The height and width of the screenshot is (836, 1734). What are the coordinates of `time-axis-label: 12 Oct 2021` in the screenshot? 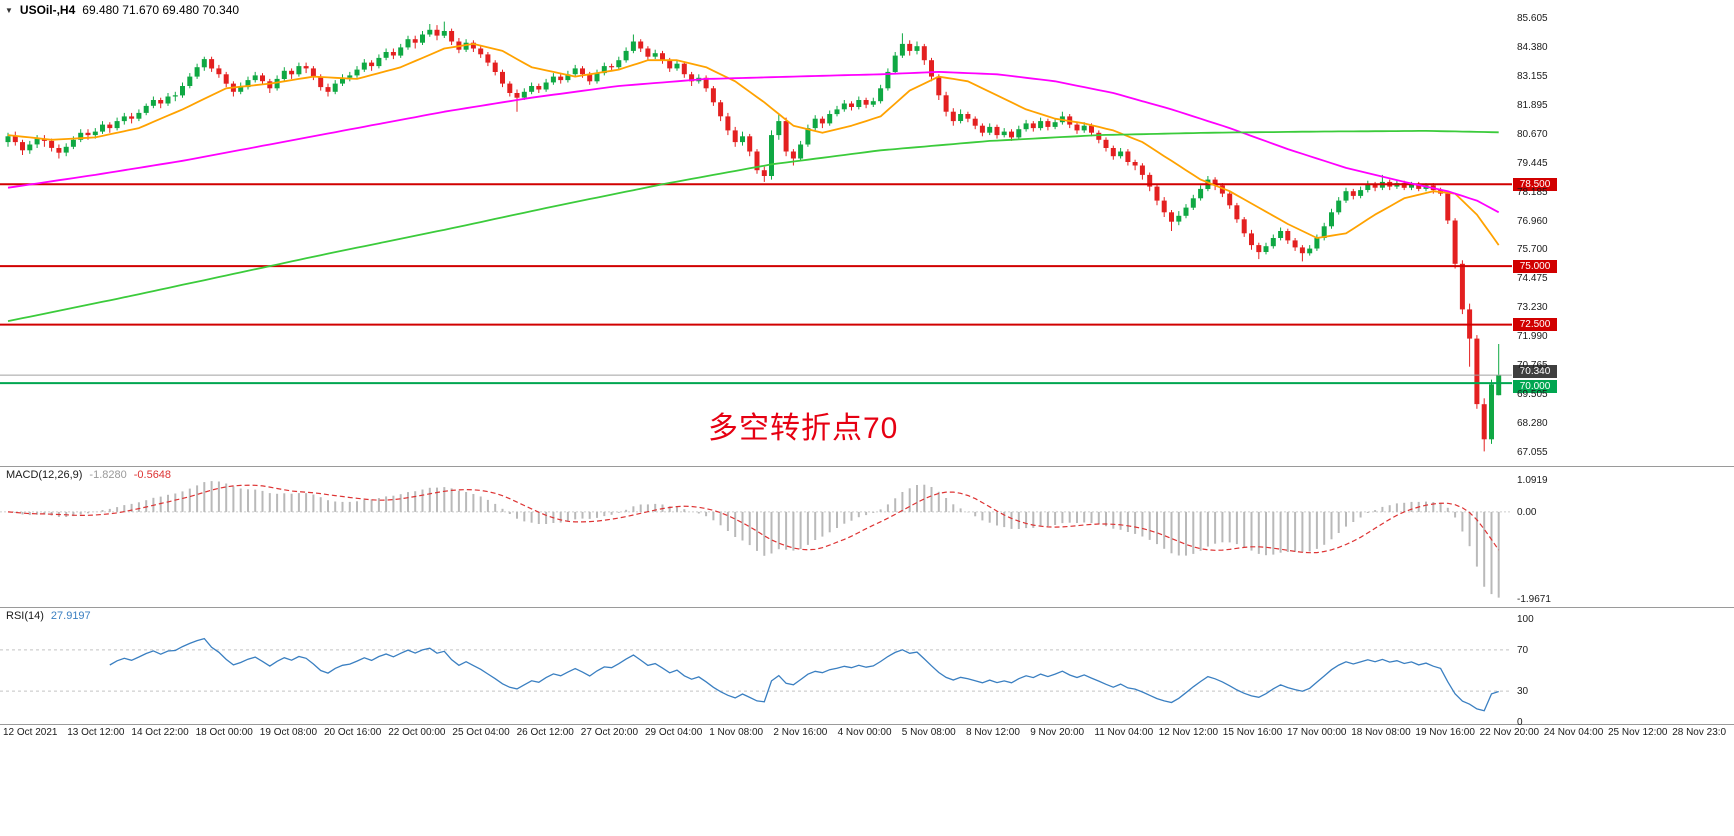 It's located at (30, 732).